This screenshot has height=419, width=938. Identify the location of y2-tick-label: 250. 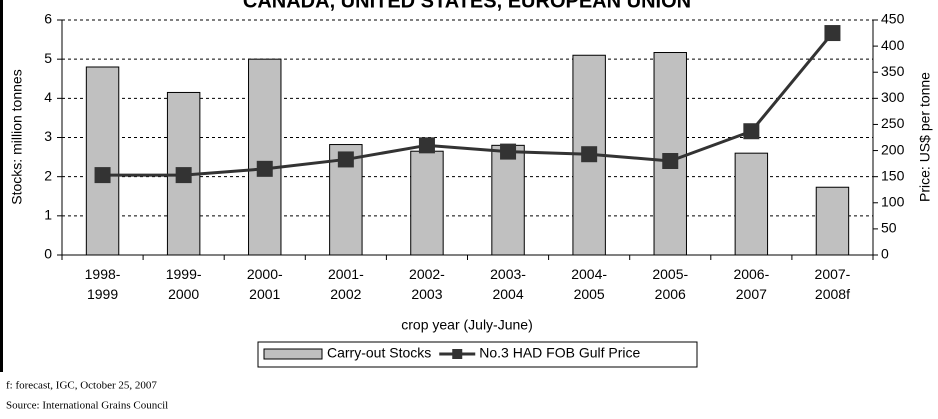
(893, 123).